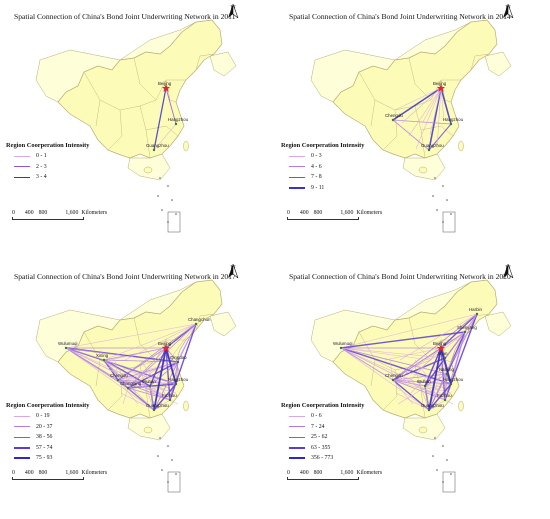  What do you see at coordinates (223, 324) in the screenshot?
I see `neighbor-region` at bounding box center [223, 324].